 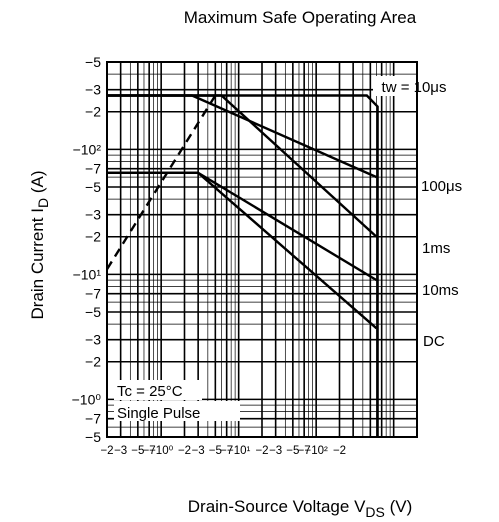 What do you see at coordinates (158, 413) in the screenshot?
I see `condition-single-pulse: Single Pulse` at bounding box center [158, 413].